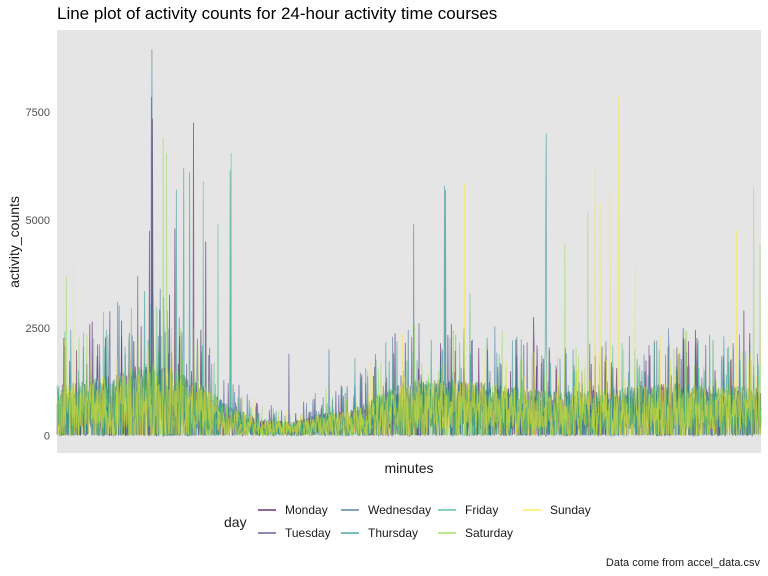 Image resolution: width=768 pixels, height=576 pixels. I want to click on y-tick-label: 5000, so click(38, 221).